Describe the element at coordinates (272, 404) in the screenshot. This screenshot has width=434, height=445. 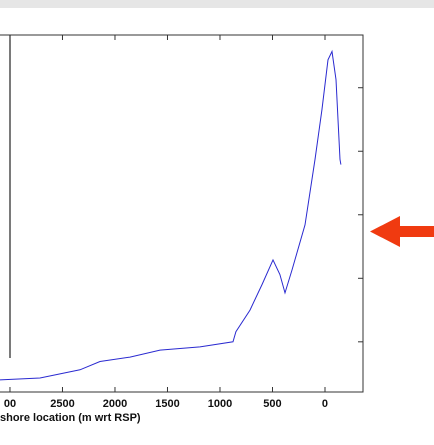
I see `x-tick-label: 500` at that location.